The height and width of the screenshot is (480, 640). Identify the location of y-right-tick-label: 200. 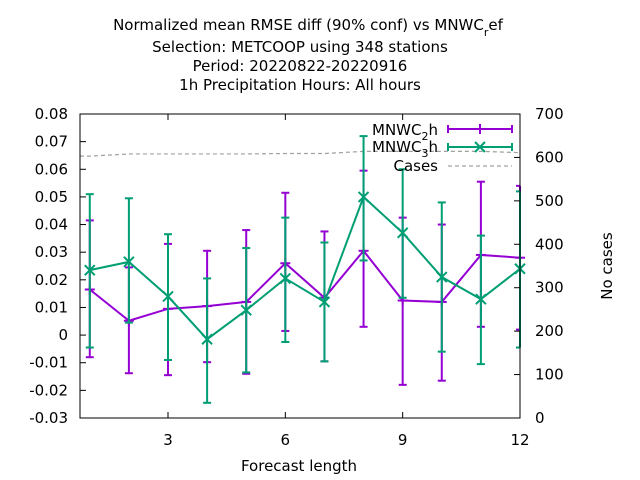
(549, 331).